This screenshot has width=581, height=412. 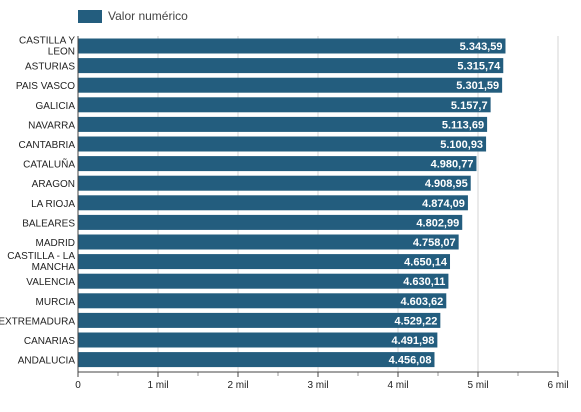 I want to click on data-label: 4.874,09, so click(x=443, y=204).